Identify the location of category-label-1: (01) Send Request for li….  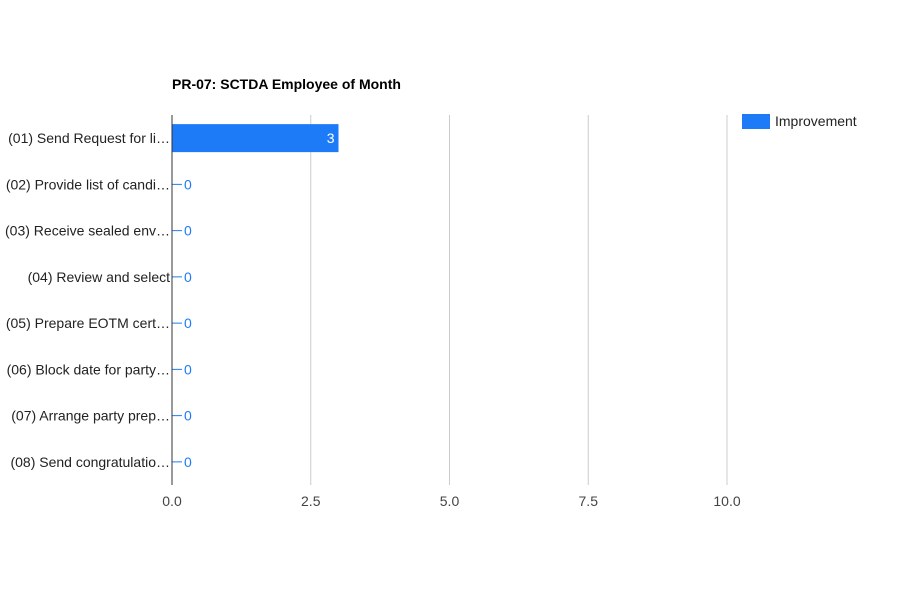
(89, 138).